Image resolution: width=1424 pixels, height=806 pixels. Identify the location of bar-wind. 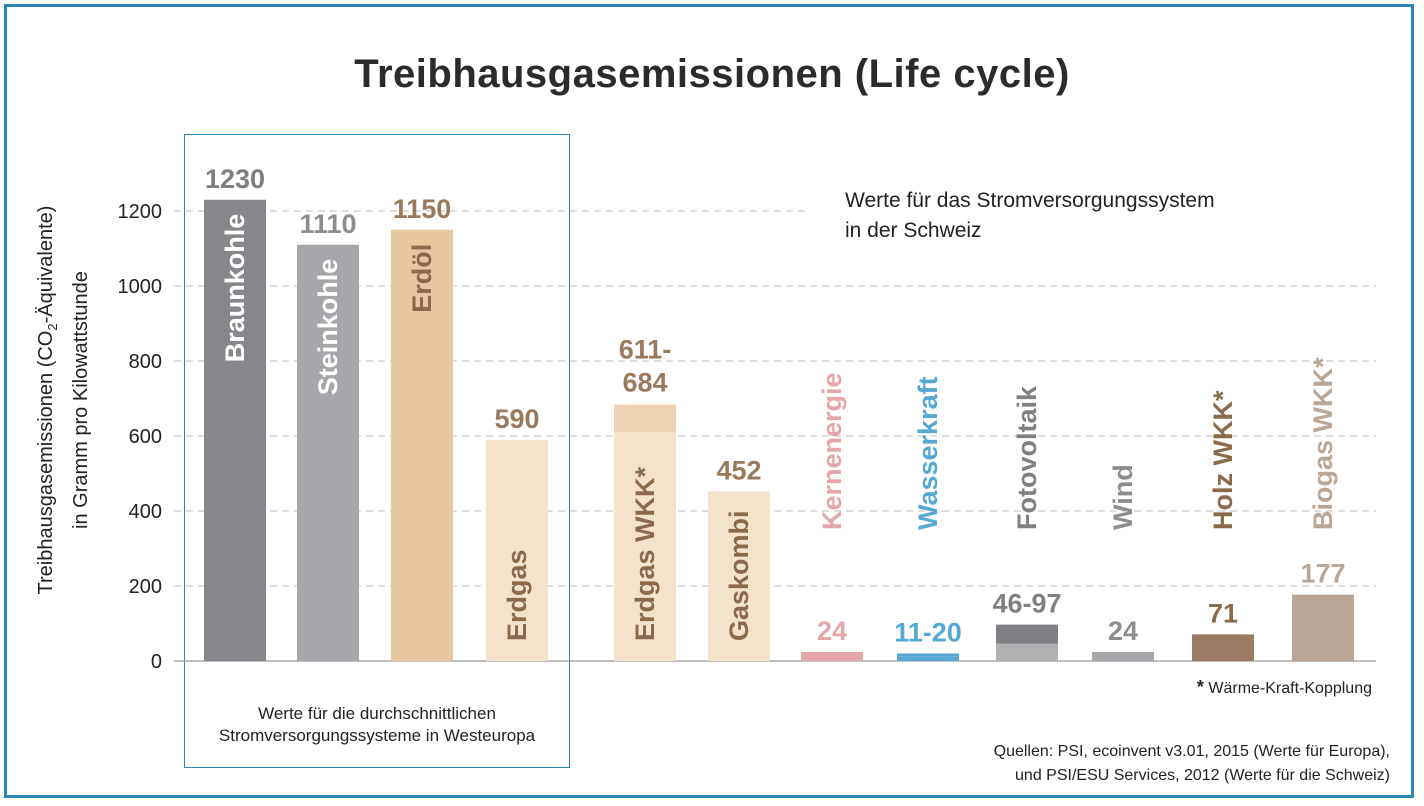
(1123, 656).